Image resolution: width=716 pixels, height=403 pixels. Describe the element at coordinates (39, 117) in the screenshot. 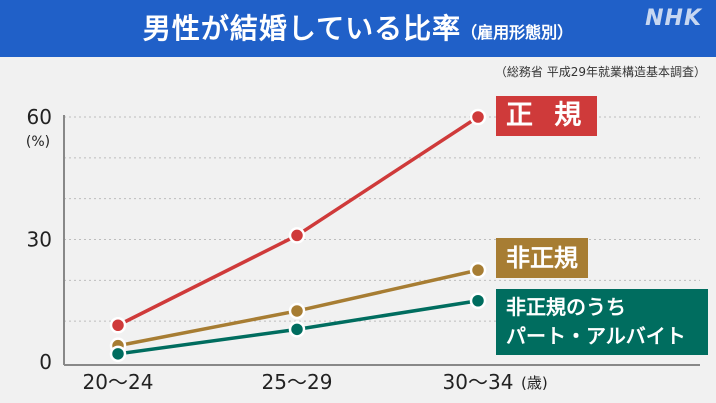

I see `y-tick-label: 60` at that location.